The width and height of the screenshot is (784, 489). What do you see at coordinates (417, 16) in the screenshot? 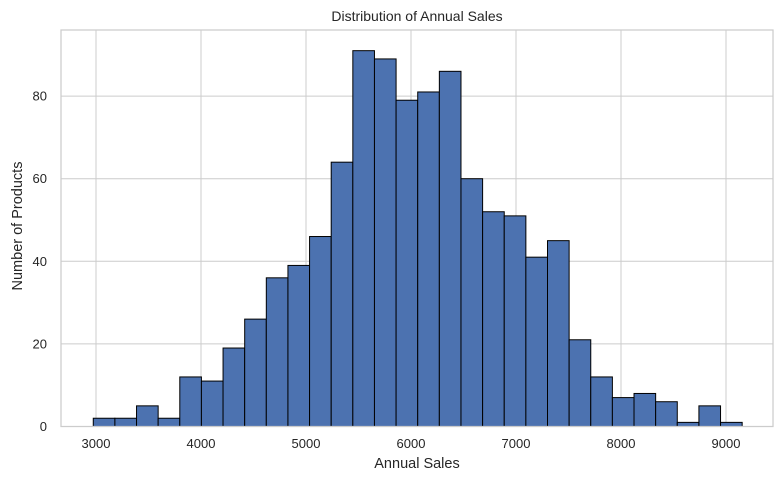
I see `chart-title: Distribution of Annual Sales` at bounding box center [417, 16].